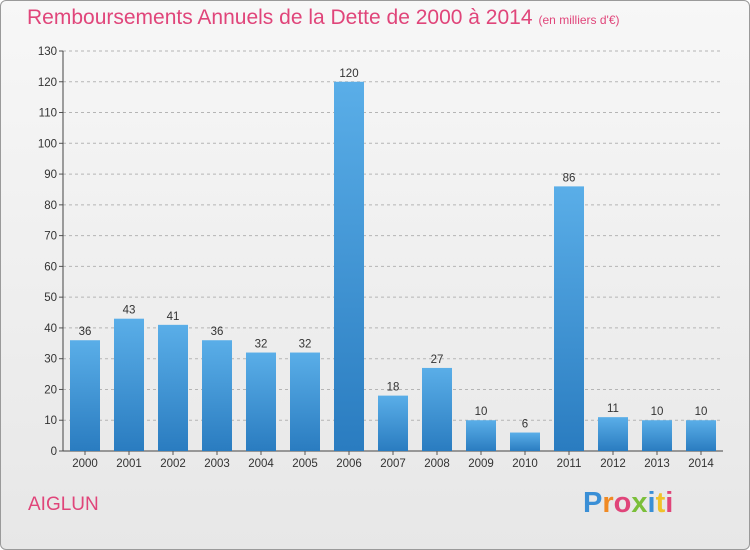 The image size is (750, 550). I want to click on data-label-2006: 120, so click(348, 74).